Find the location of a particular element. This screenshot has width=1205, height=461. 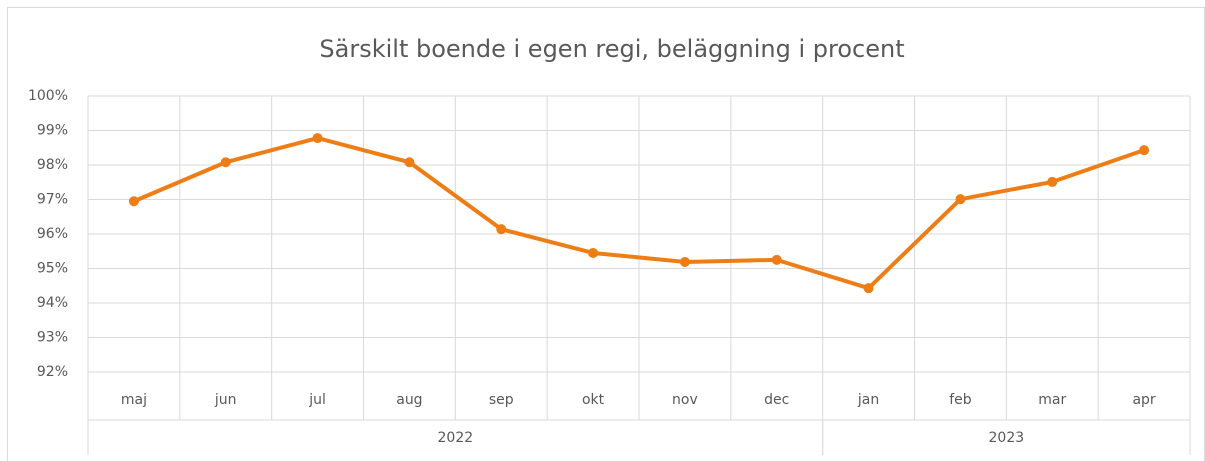

x-tick-label: jul is located at coordinates (317, 400).